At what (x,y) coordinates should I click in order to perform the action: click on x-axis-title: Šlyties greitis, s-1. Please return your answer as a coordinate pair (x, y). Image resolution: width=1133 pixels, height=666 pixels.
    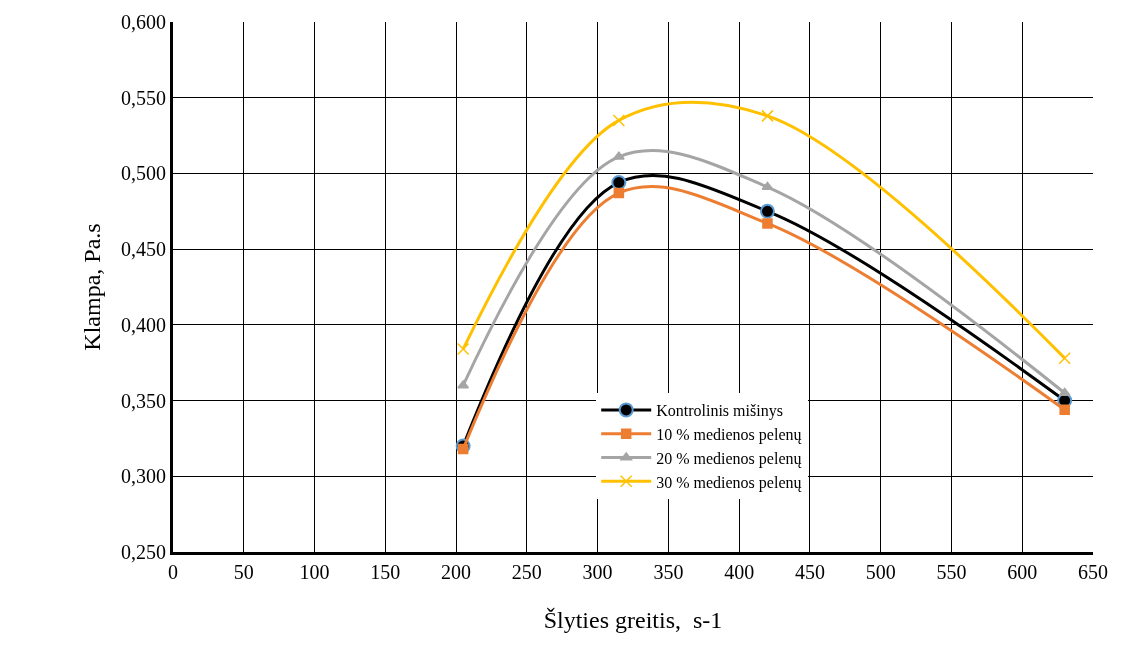
    Looking at the image, I should click on (633, 620).